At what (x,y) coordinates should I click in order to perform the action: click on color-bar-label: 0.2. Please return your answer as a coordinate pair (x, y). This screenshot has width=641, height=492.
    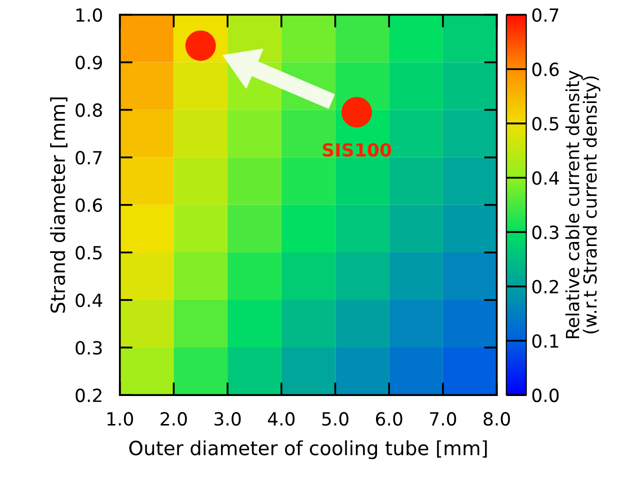
    Looking at the image, I should click on (545, 287).